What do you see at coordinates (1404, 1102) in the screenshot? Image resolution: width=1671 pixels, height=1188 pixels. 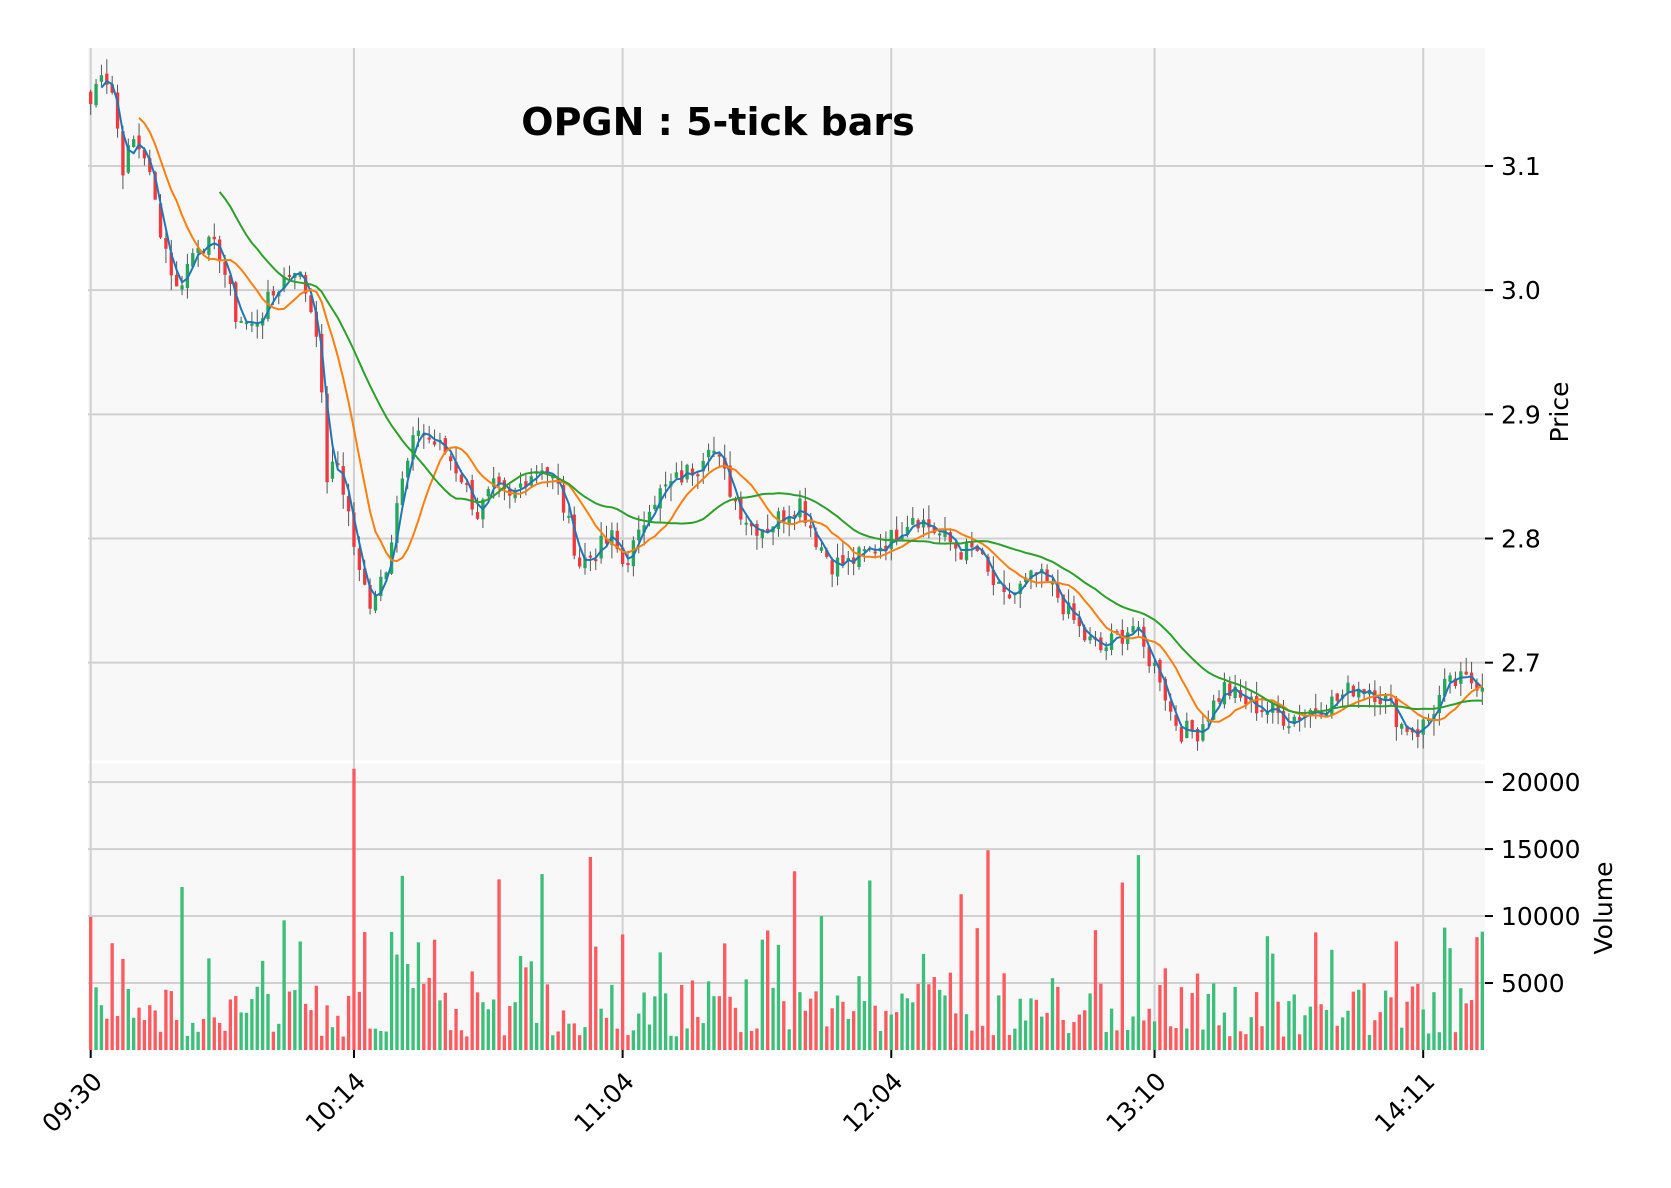 I see `time-tick-label: 14:11` at bounding box center [1404, 1102].